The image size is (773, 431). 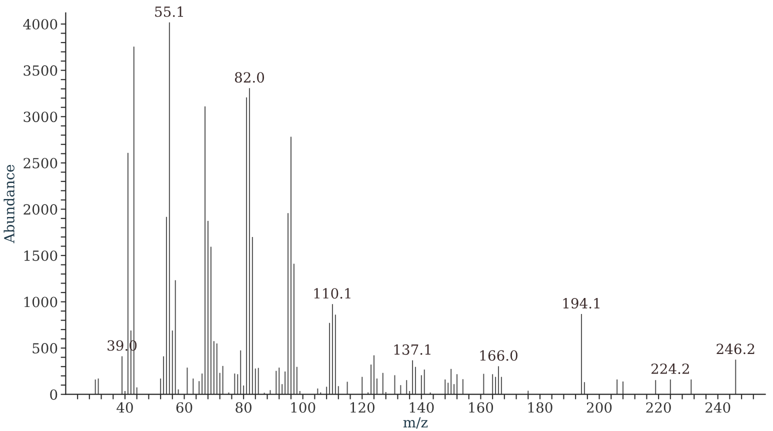 I want to click on annotation: 224.2, so click(x=670, y=368).